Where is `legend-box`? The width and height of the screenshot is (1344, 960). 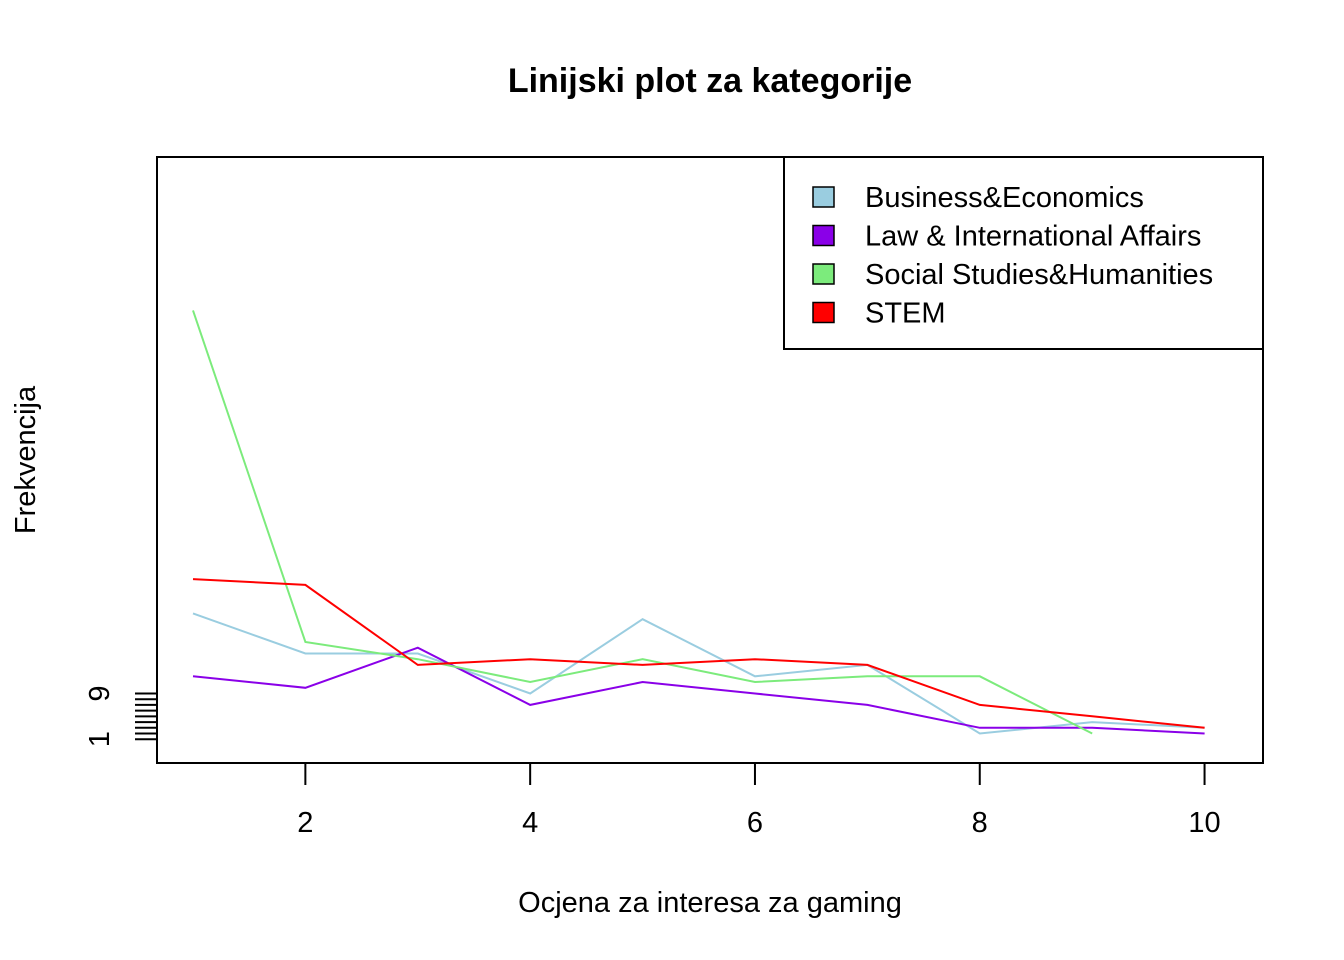 legend-box is located at coordinates (1023, 253).